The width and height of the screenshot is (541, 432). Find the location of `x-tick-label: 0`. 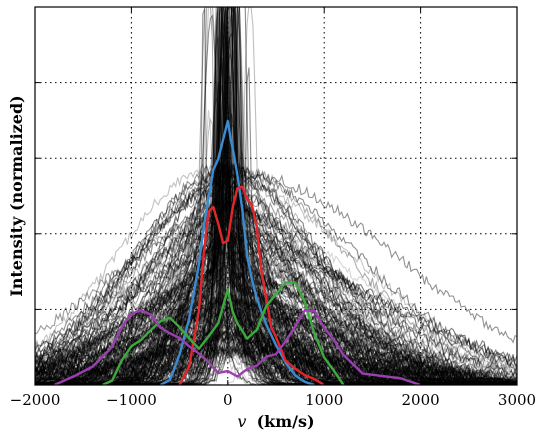

x-tick-label: 0 is located at coordinates (228, 400).